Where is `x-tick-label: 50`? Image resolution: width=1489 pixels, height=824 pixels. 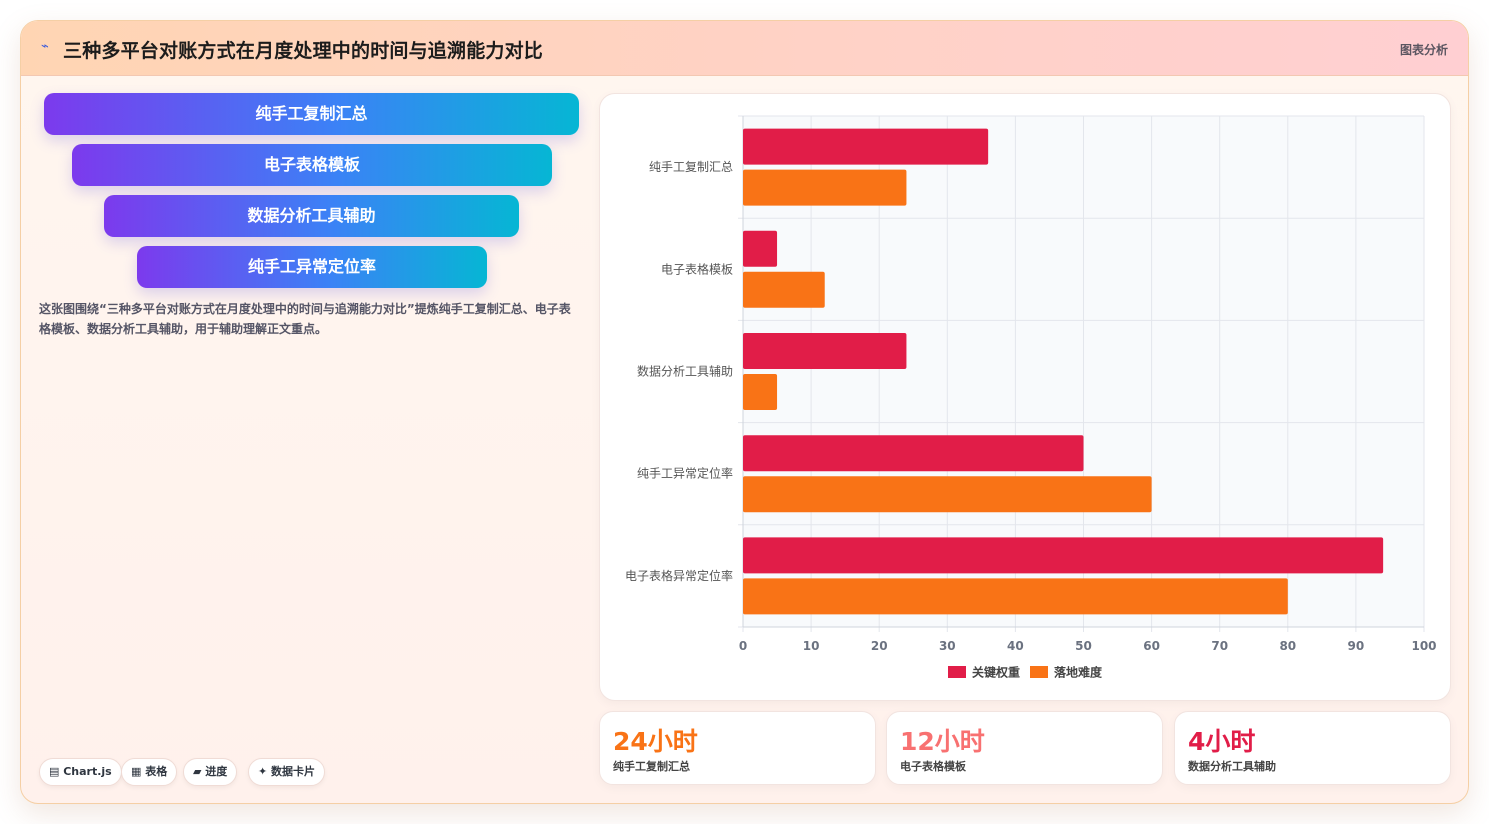 x-tick-label: 50 is located at coordinates (1083, 646).